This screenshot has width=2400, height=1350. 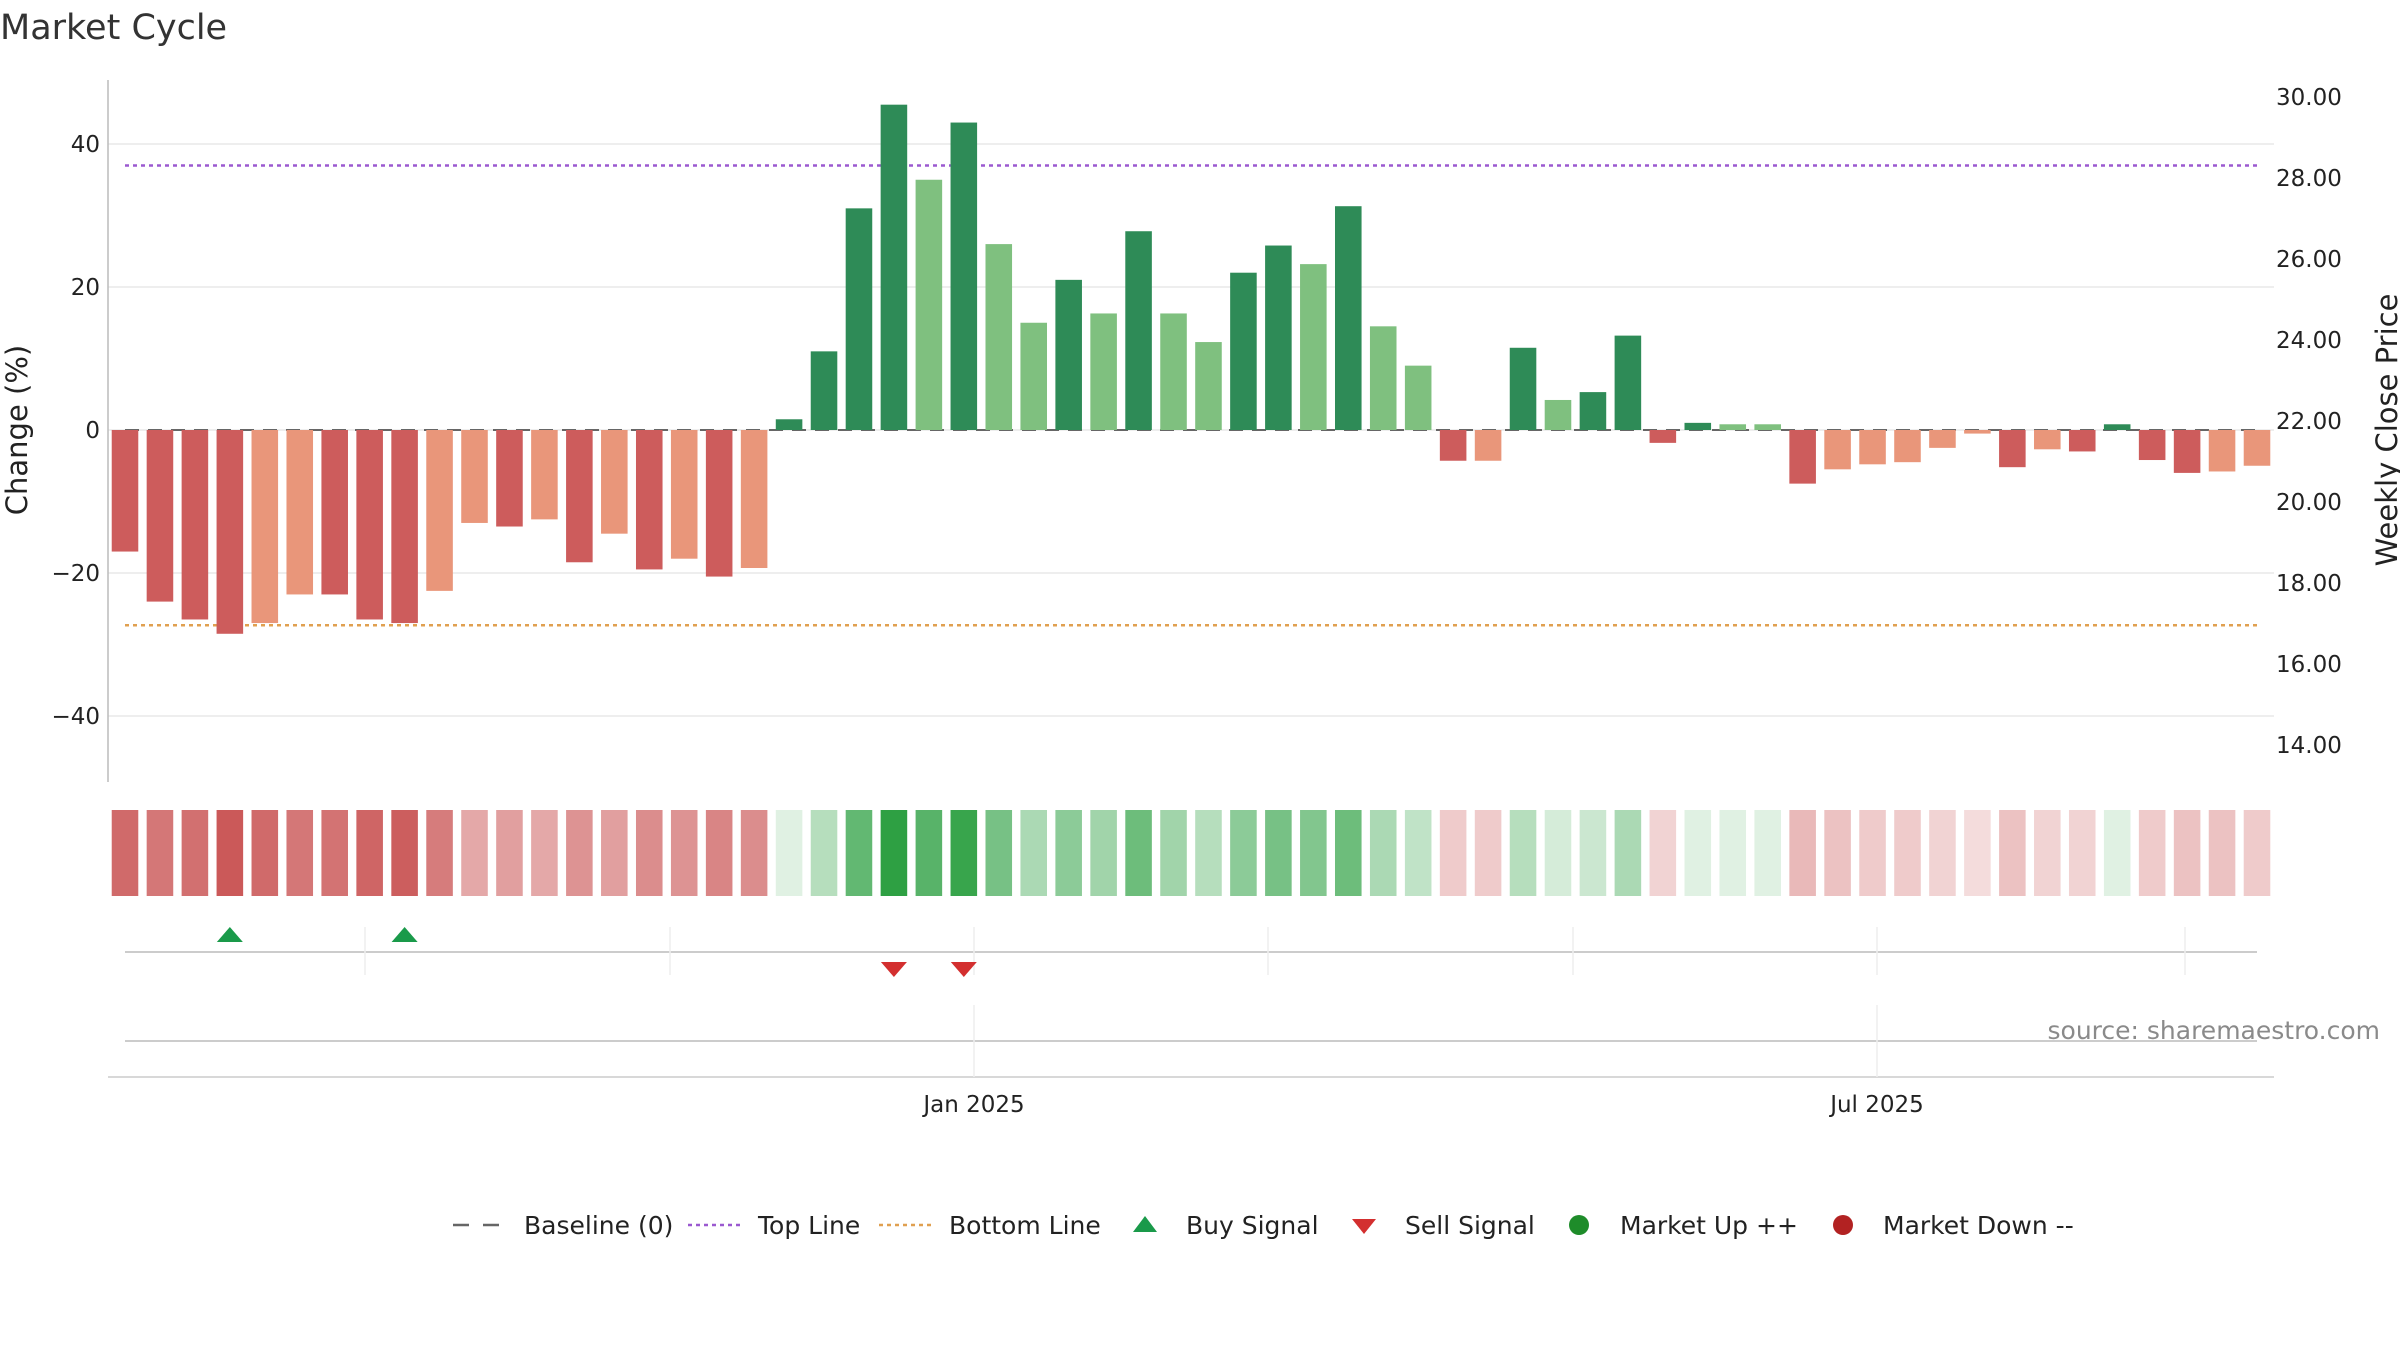 I want to click on y-tick-label-right-4: 22.00, so click(x=2309, y=422).